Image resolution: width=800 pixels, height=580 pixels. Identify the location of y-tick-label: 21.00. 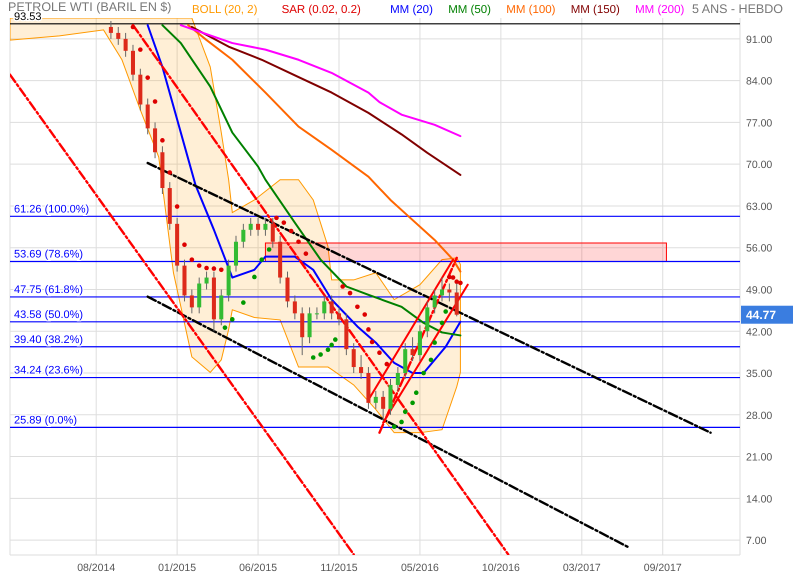
(759, 458).